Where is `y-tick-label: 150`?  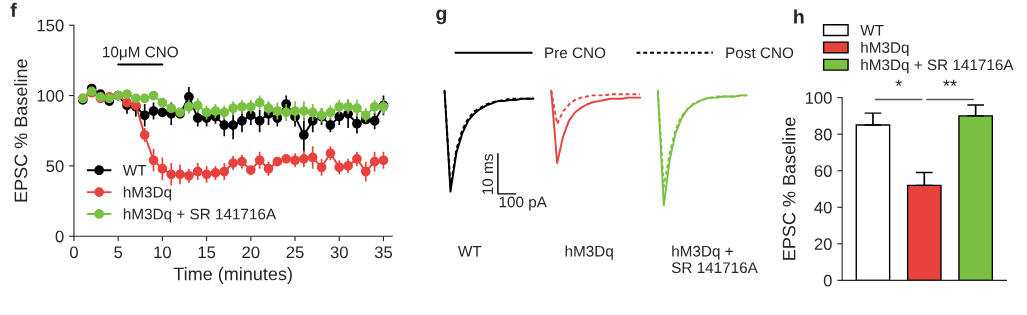 y-tick-label: 150 is located at coordinates (50, 25).